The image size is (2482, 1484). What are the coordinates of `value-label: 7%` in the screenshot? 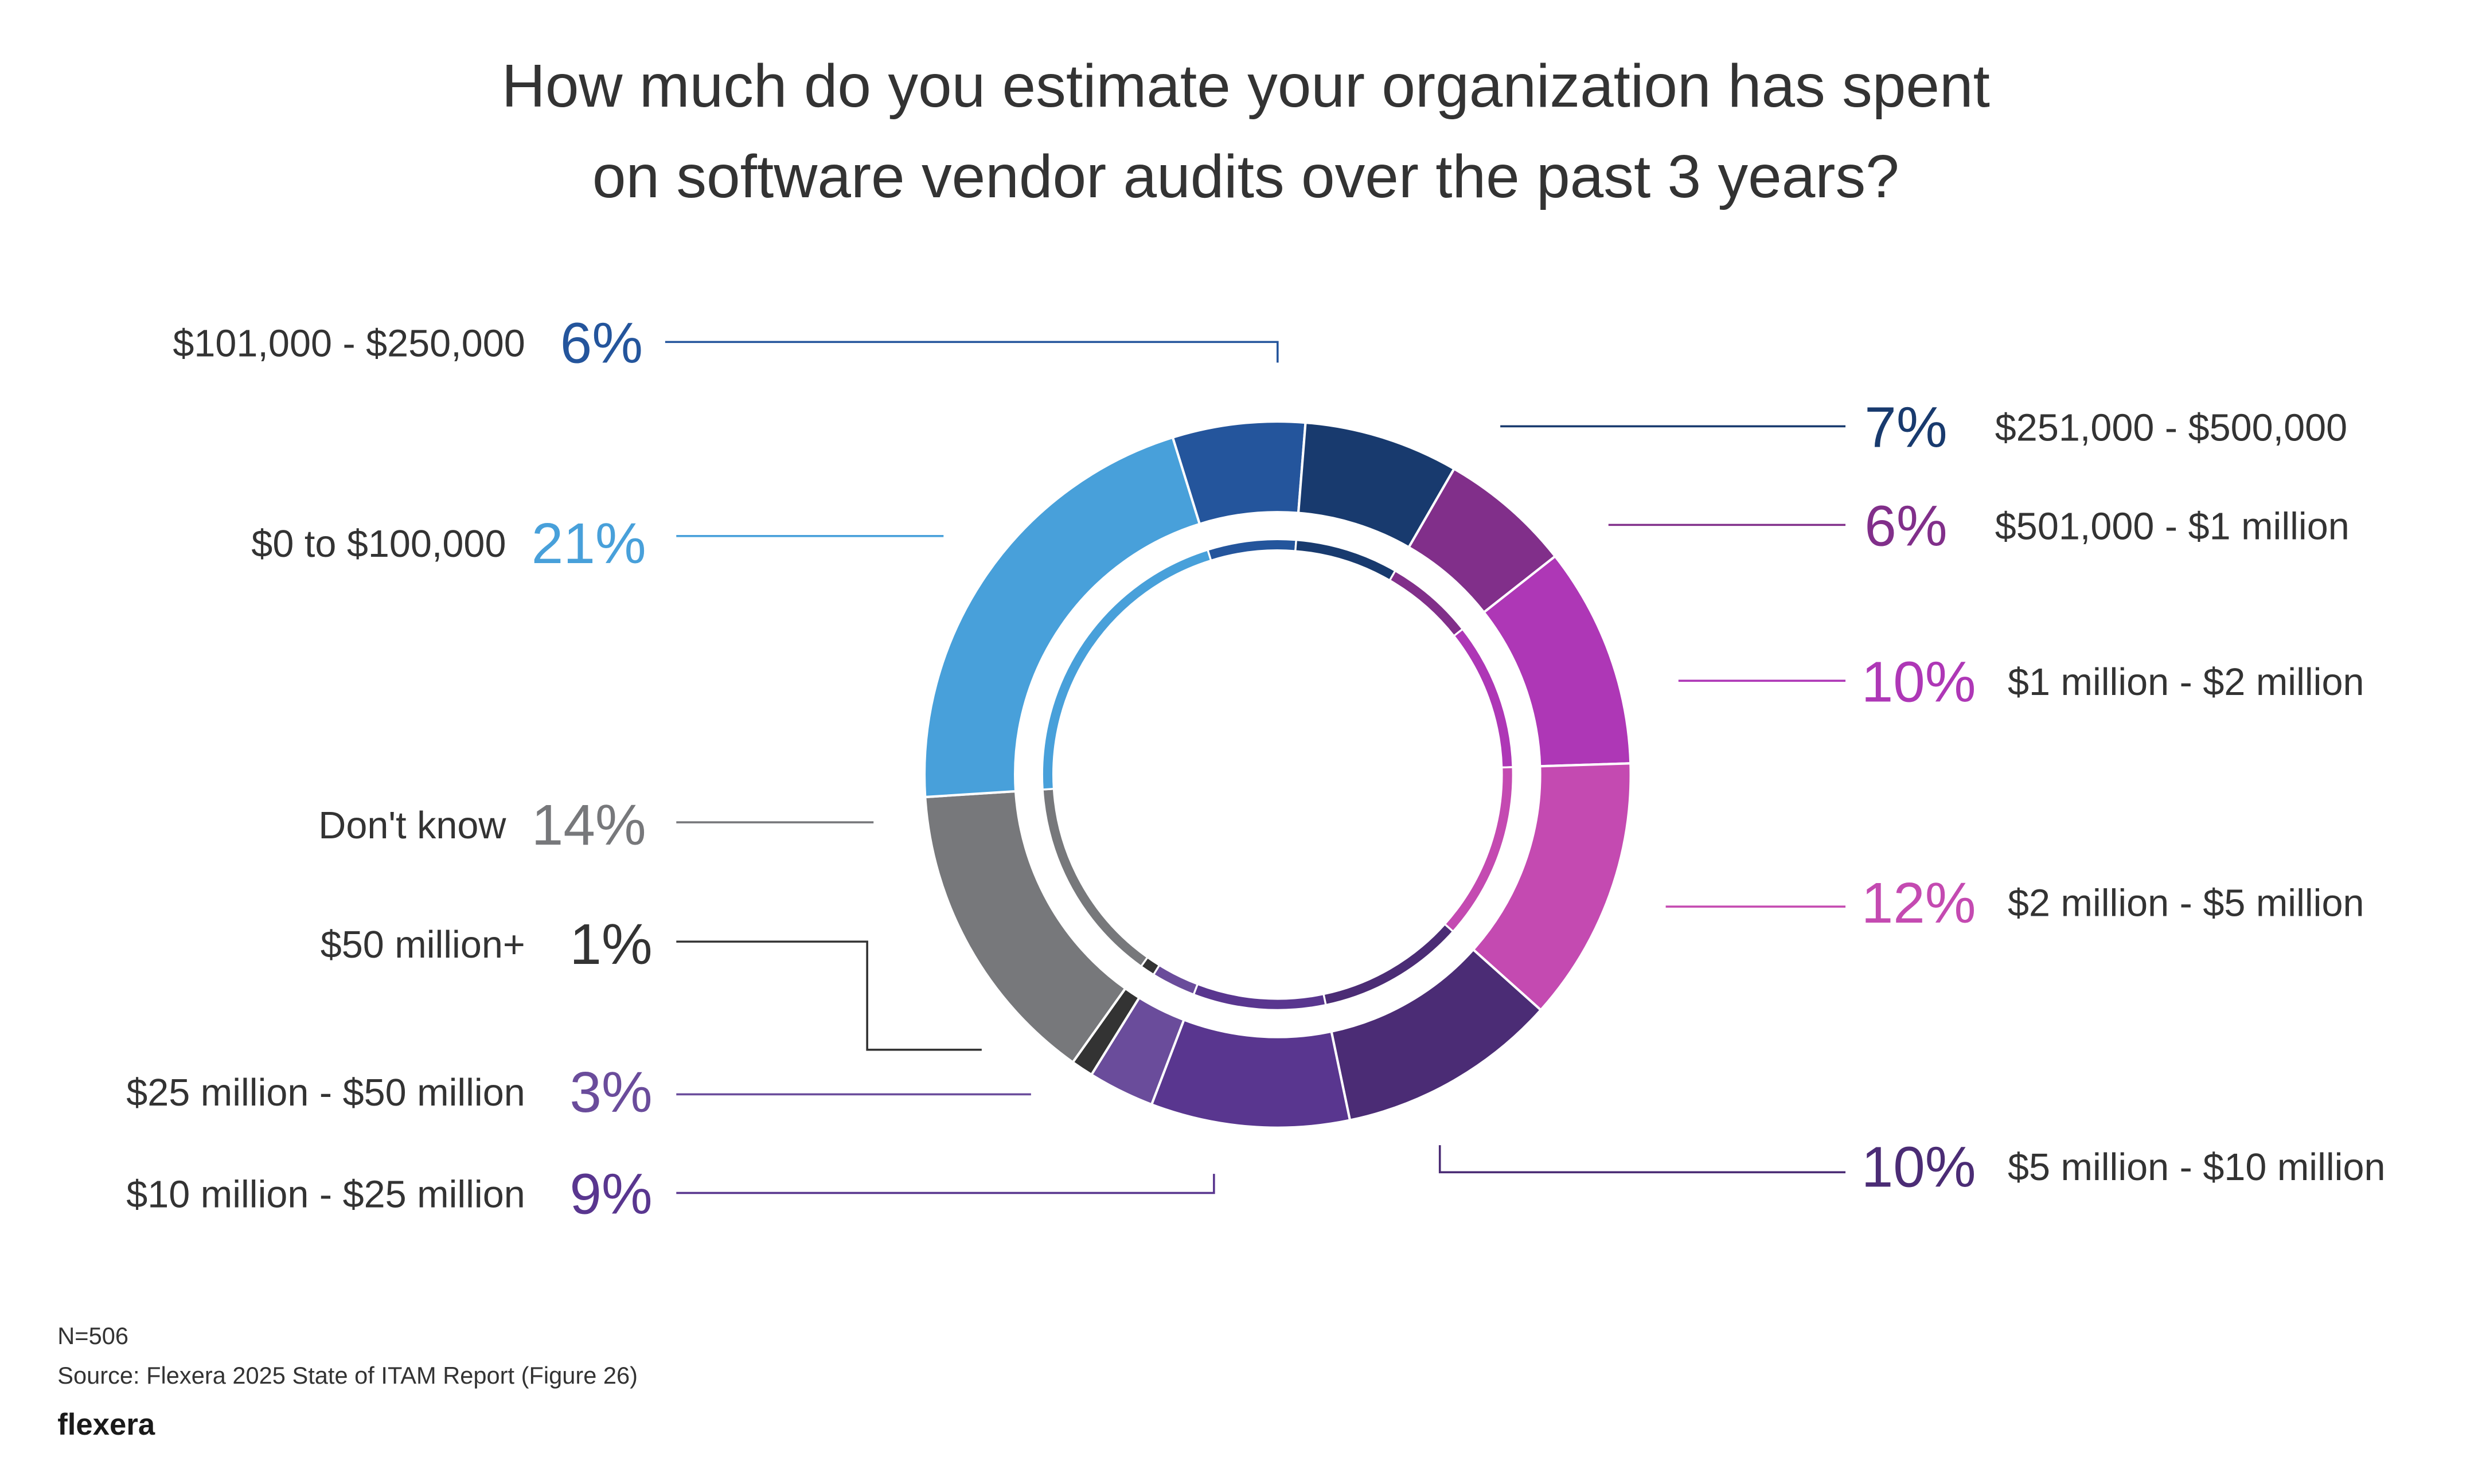 It's located at (1905, 428).